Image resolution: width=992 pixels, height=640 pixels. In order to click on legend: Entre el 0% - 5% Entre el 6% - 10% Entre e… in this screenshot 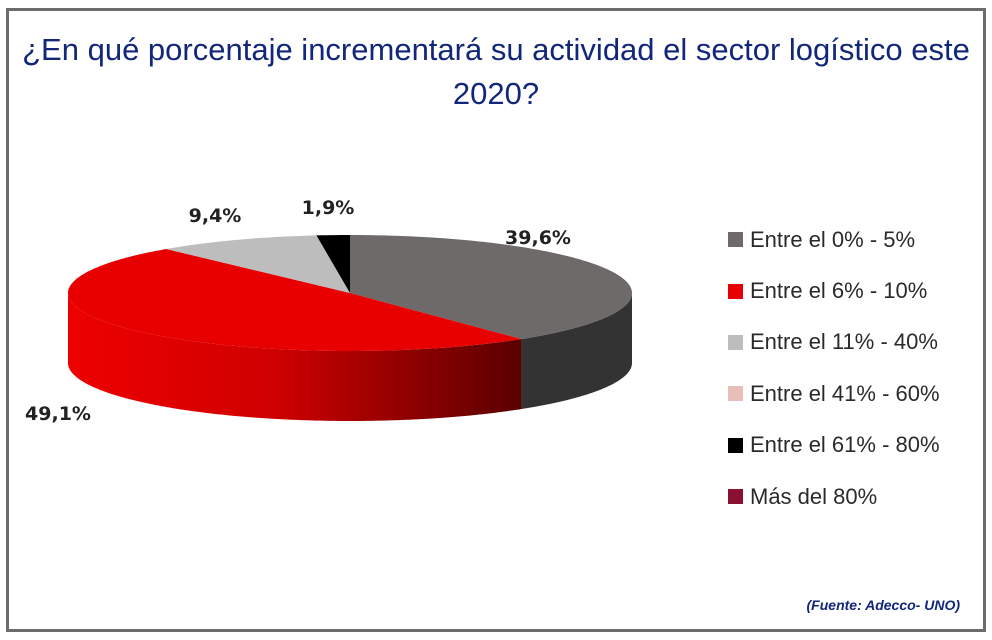, I will do `click(834, 368)`.